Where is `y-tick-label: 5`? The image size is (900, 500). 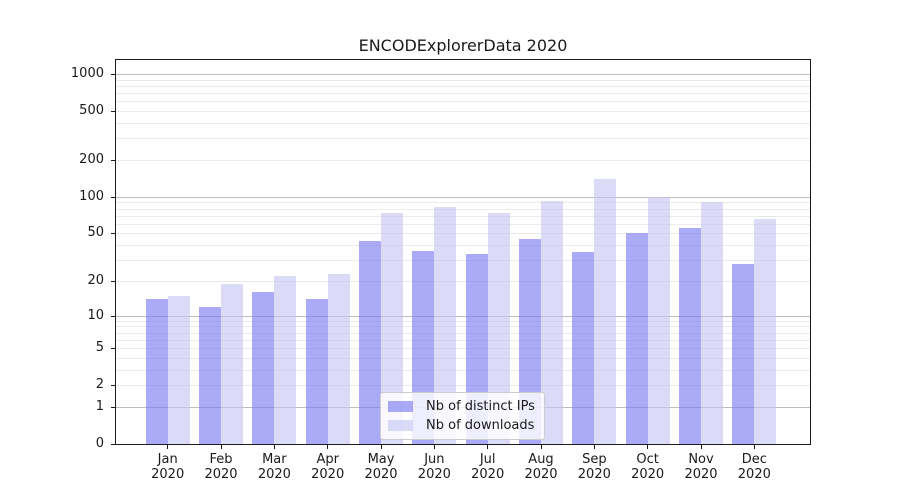
y-tick-label: 5 is located at coordinates (99, 348).